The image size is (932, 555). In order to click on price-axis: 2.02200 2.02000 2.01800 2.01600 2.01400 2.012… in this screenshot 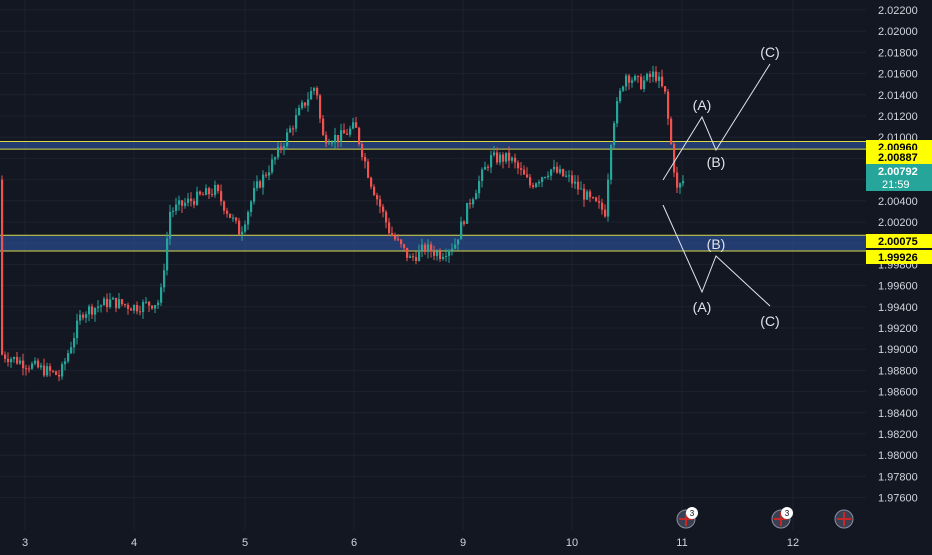, I will do `click(899, 255)`.